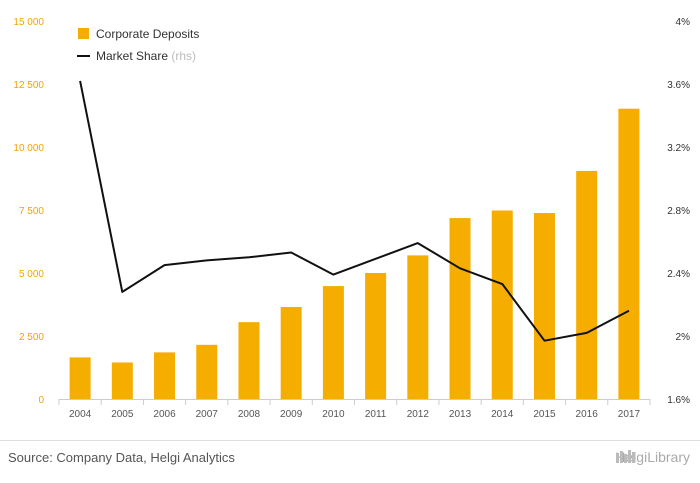 The image size is (700, 483). Describe the element at coordinates (41, 400) in the screenshot. I see `y-left-tick-label: 0` at that location.